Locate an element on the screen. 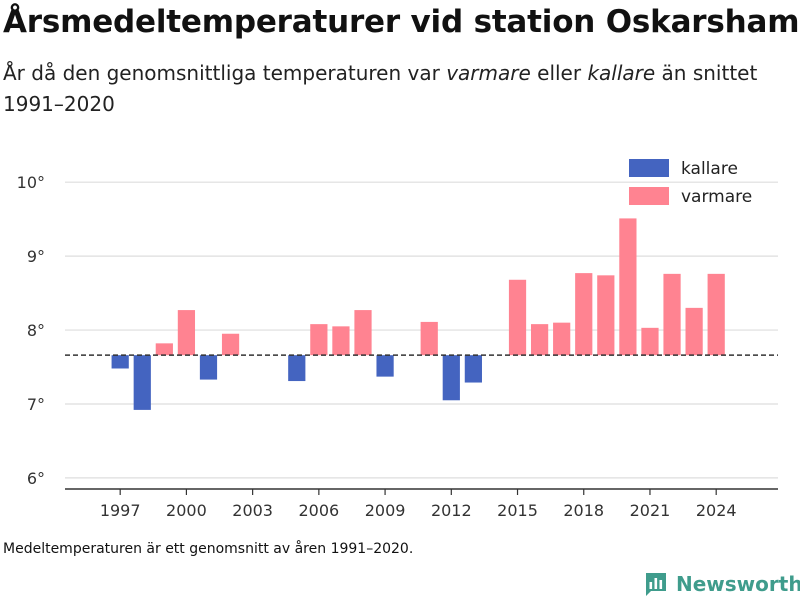  x-tick-label: 2015 is located at coordinates (517, 510).